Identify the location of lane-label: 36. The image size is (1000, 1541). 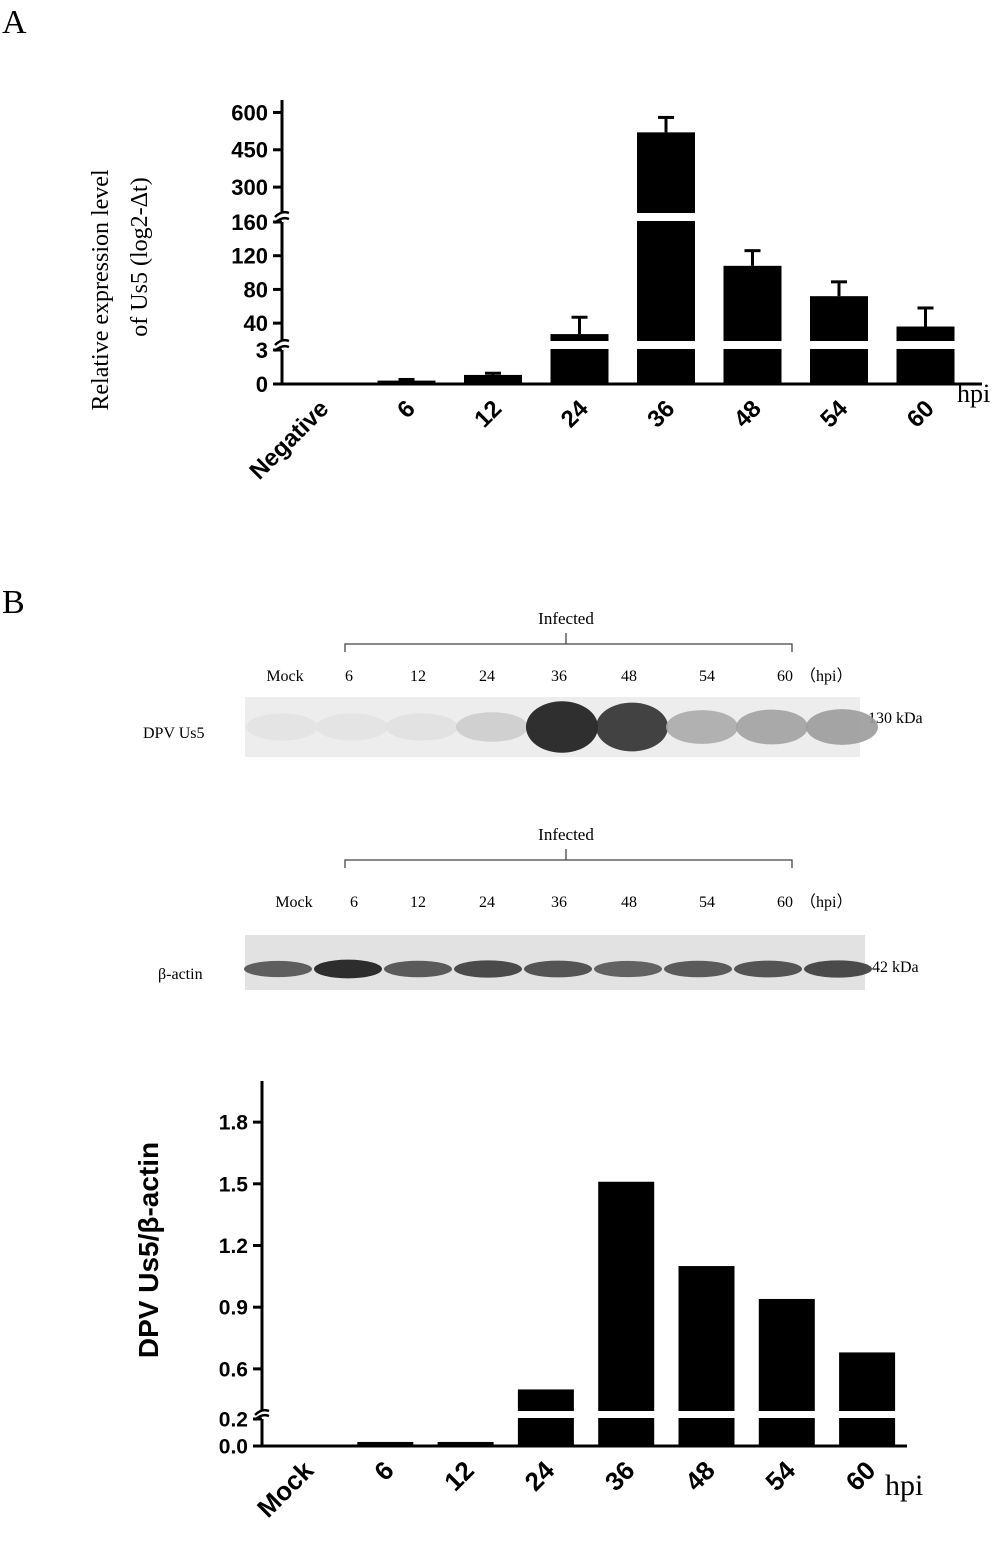
(559, 902).